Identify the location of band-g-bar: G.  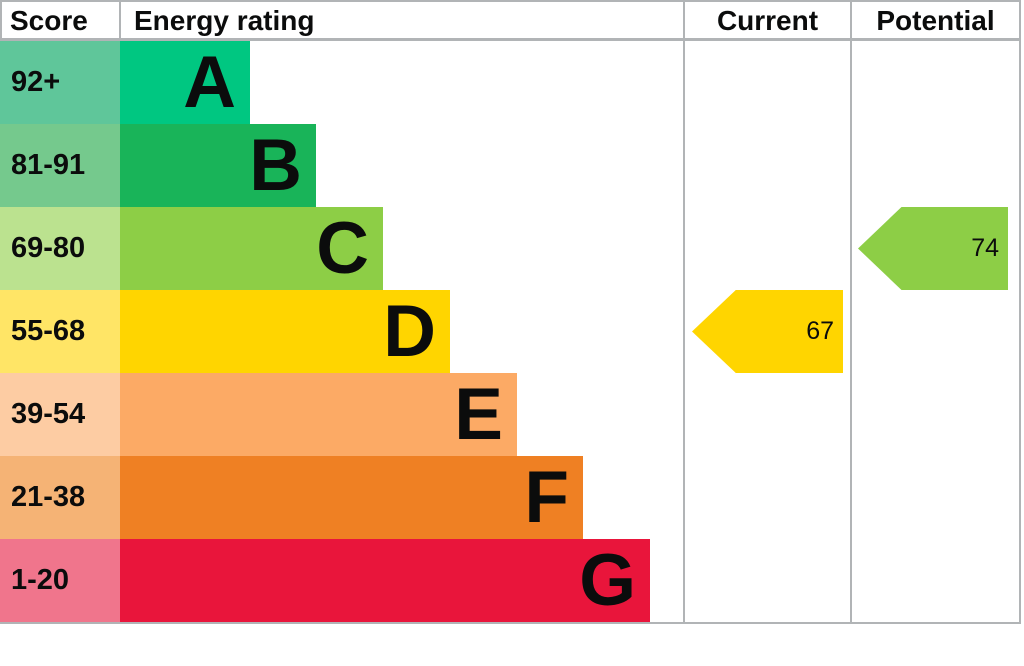
(385, 580).